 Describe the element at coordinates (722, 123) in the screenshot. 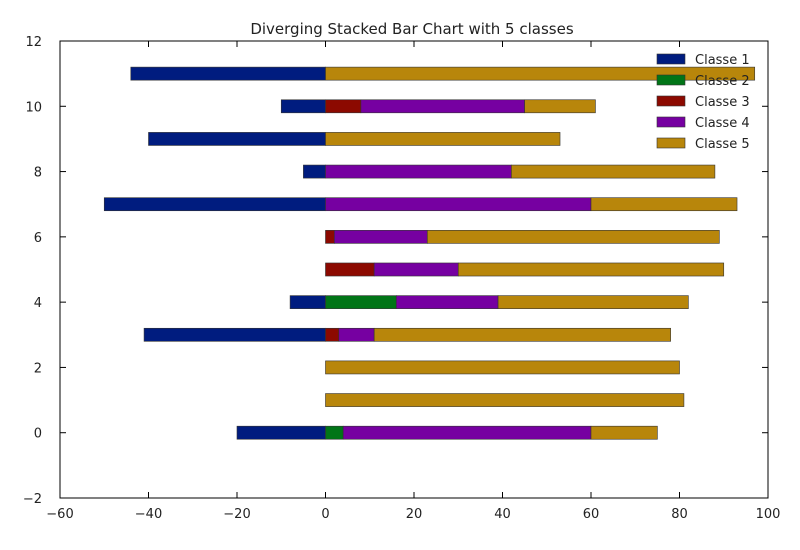

I see `legend-label: Classe 4` at that location.